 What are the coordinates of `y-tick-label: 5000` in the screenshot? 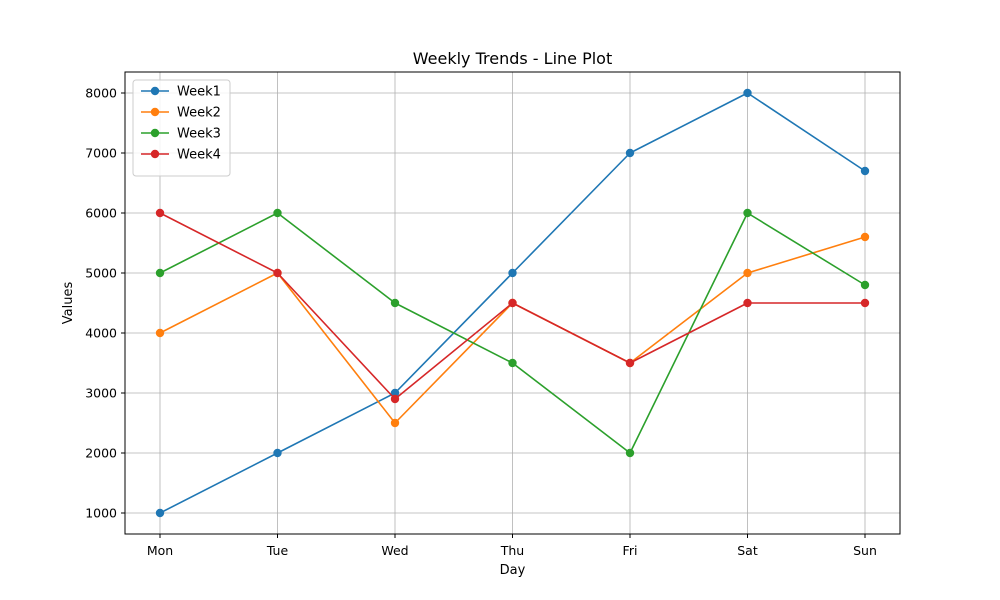 It's located at (101, 273).